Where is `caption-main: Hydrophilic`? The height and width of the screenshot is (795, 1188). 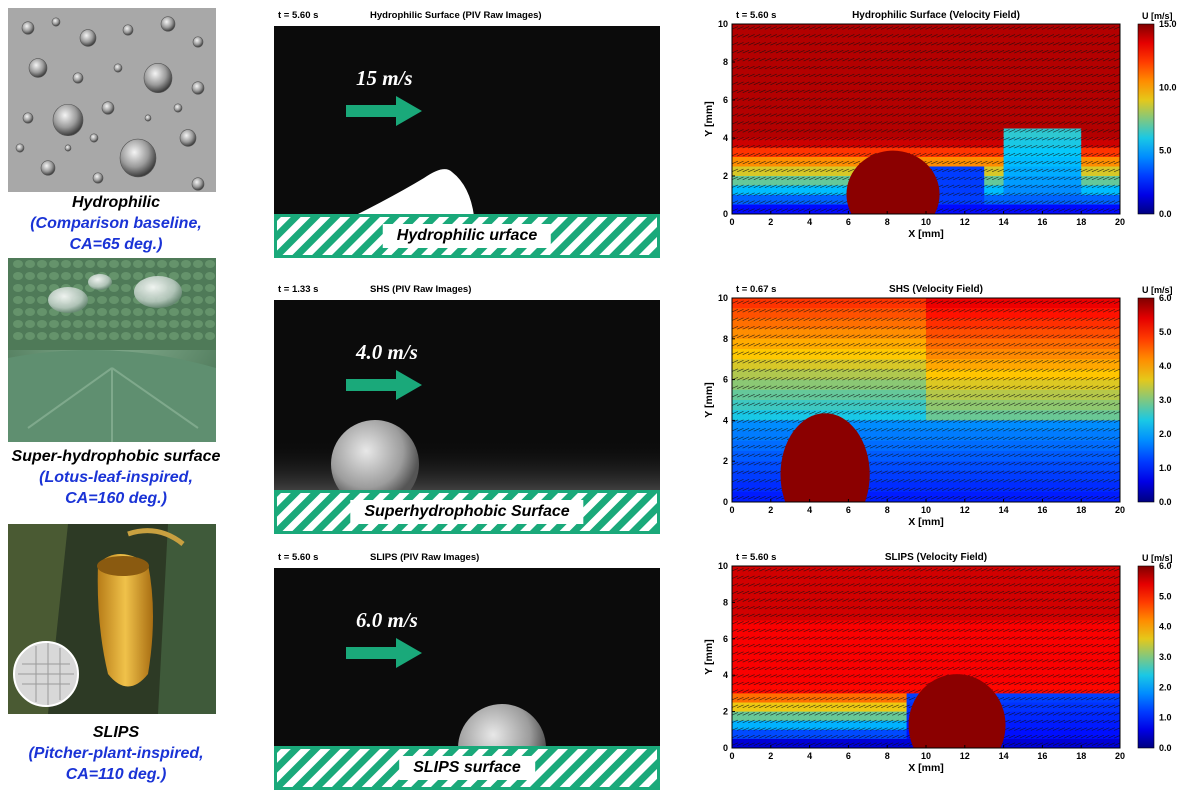
caption-main: Hydrophilic is located at coordinates (116, 202).